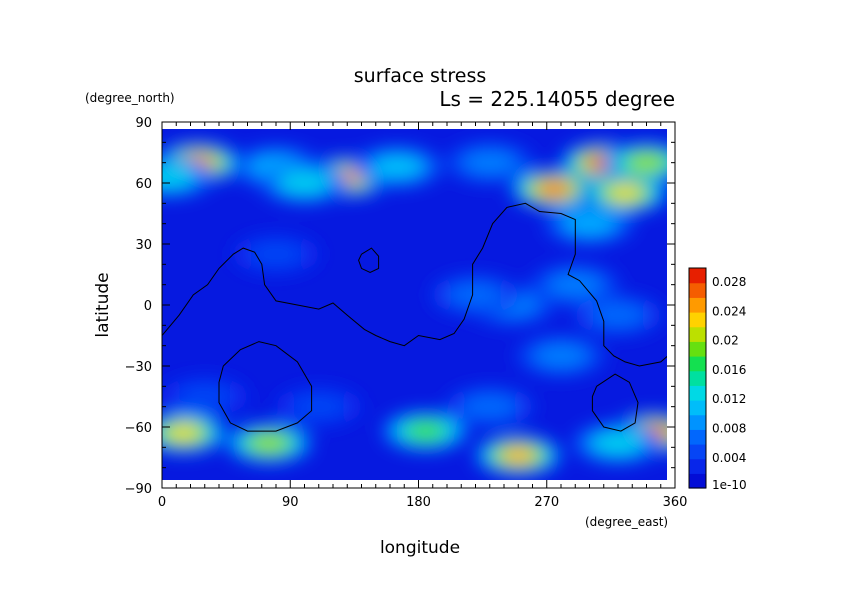  Describe the element at coordinates (675, 502) in the screenshot. I see `x-tick-label: 360` at that location.